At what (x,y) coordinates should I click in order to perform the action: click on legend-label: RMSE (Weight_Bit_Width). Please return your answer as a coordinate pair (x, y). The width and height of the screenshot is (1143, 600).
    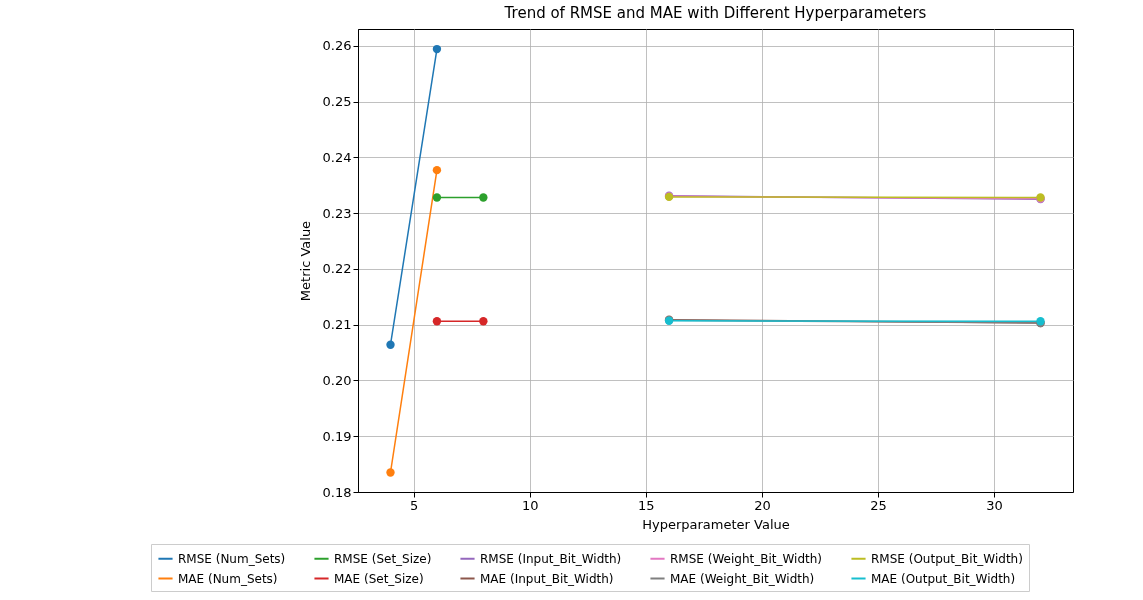
    Looking at the image, I should click on (746, 558).